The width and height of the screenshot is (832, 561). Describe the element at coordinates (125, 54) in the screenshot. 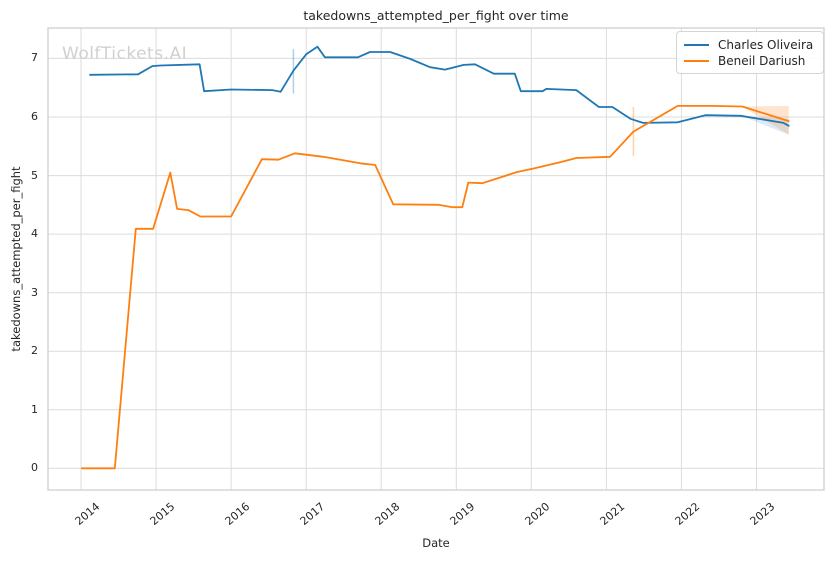

I see `watermark: WolfTickets.AI` at that location.